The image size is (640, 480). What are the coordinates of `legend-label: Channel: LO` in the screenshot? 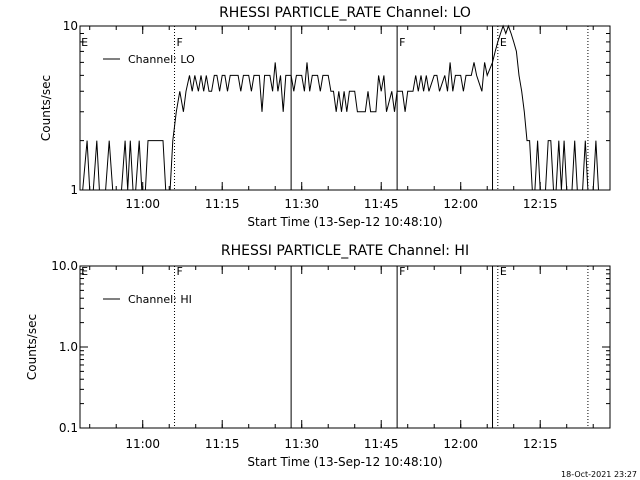 It's located at (161, 59).